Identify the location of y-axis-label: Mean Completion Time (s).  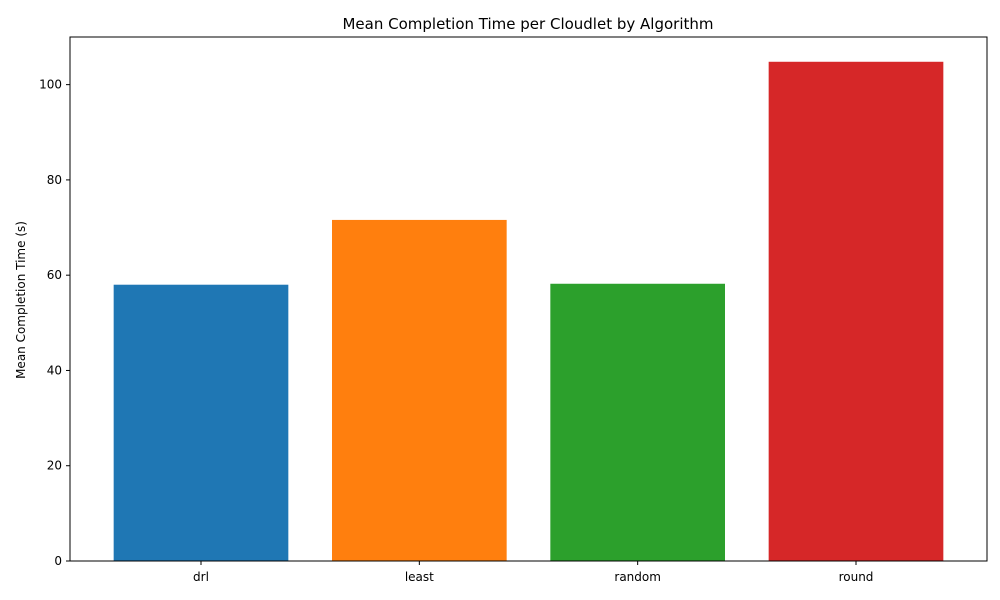
(21, 300).